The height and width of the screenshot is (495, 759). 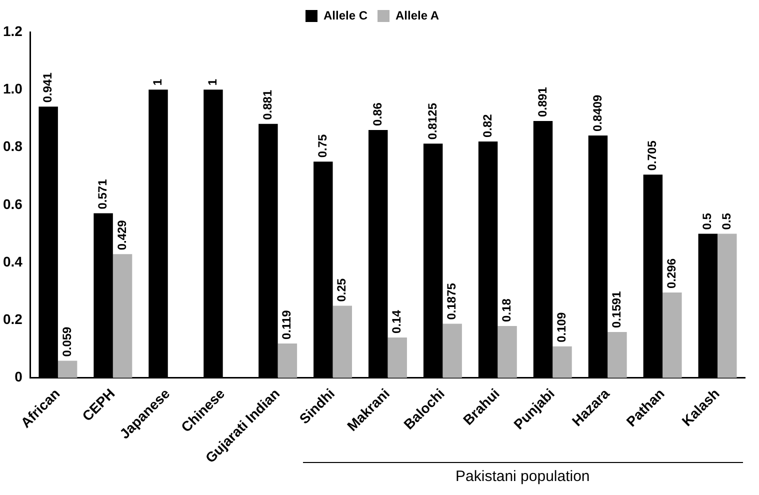 I want to click on data-label: 0.75, so click(x=322, y=146).